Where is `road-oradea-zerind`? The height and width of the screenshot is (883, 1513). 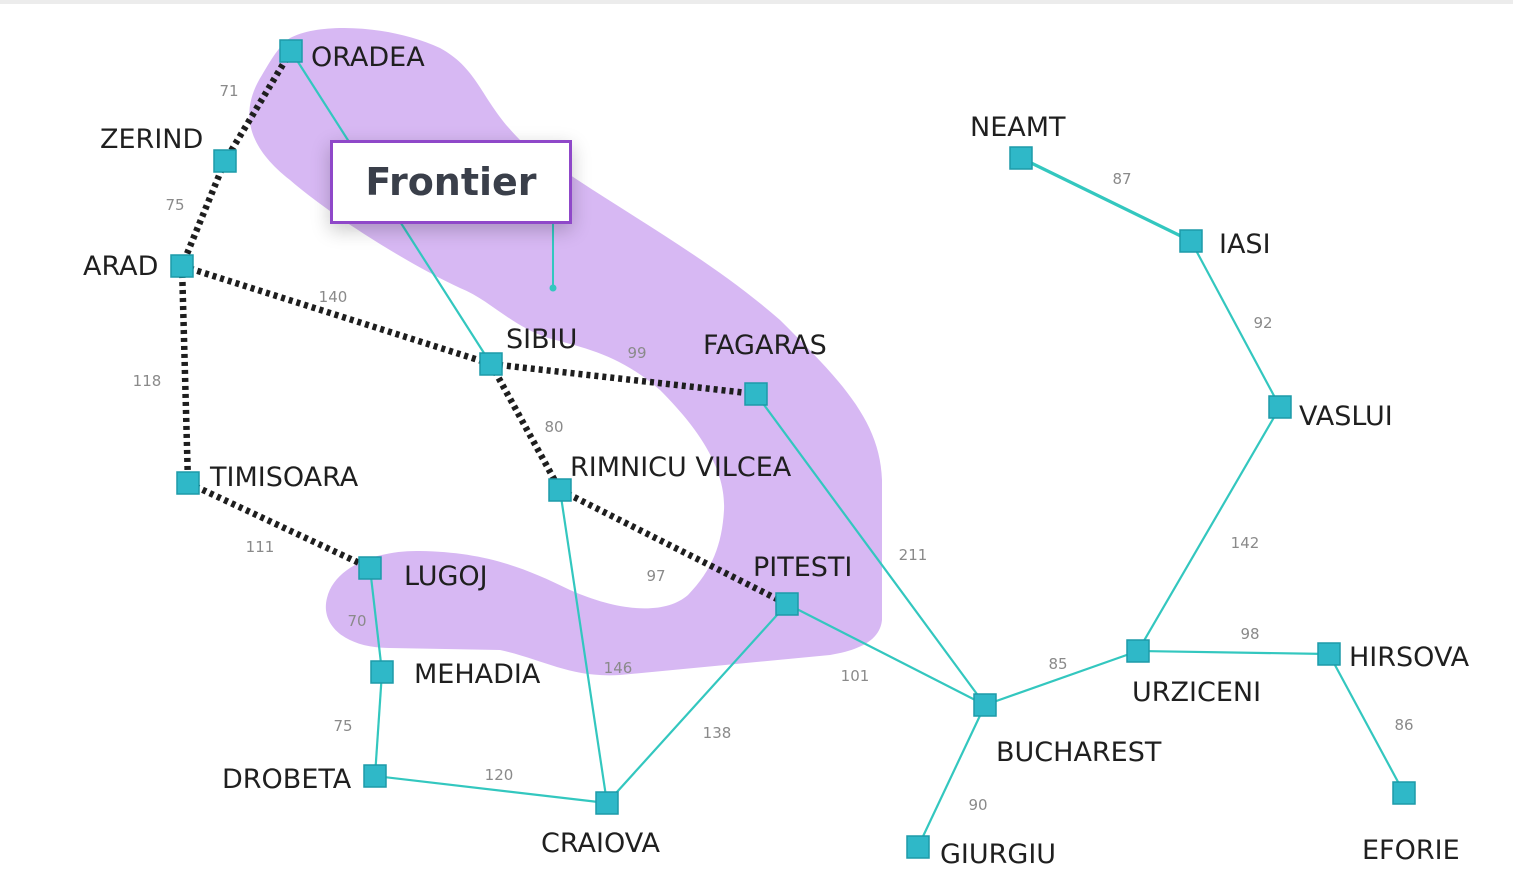
road-oradea-zerind is located at coordinates (258, 106).